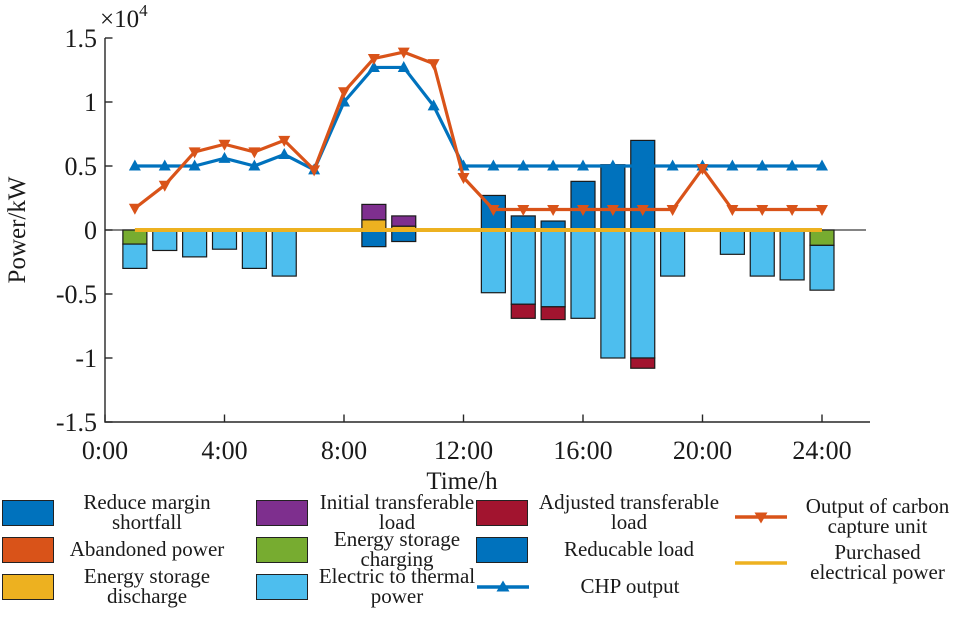 The height and width of the screenshot is (637, 963). Describe the element at coordinates (462, 481) in the screenshot. I see `x-axis-label: Time/h` at that location.